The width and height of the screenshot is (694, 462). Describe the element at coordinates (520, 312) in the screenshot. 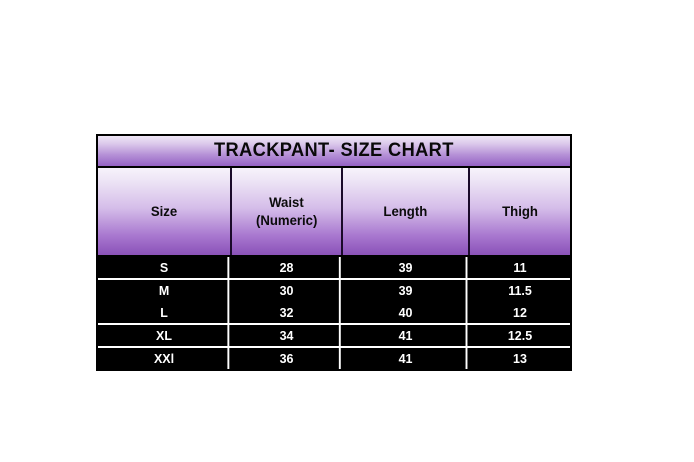

I see `cell-thigh: 12` at that location.